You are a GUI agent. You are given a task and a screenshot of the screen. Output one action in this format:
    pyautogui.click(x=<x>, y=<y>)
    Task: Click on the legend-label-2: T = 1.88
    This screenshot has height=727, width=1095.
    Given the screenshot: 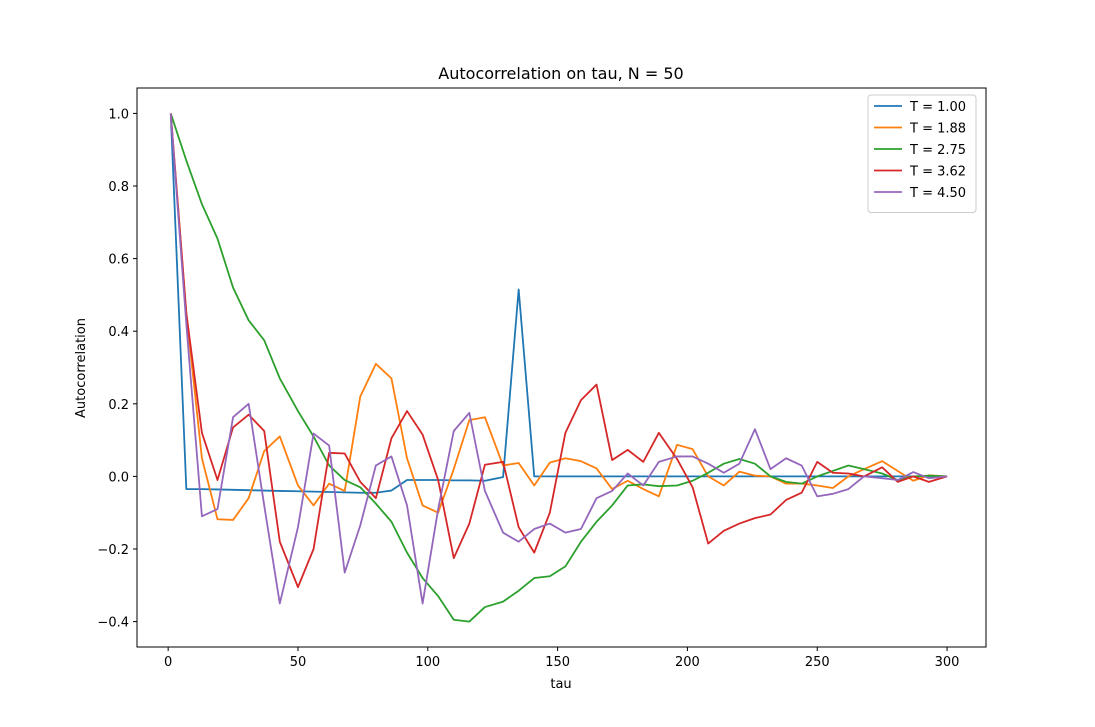 What is the action you would take?
    pyautogui.click(x=937, y=129)
    